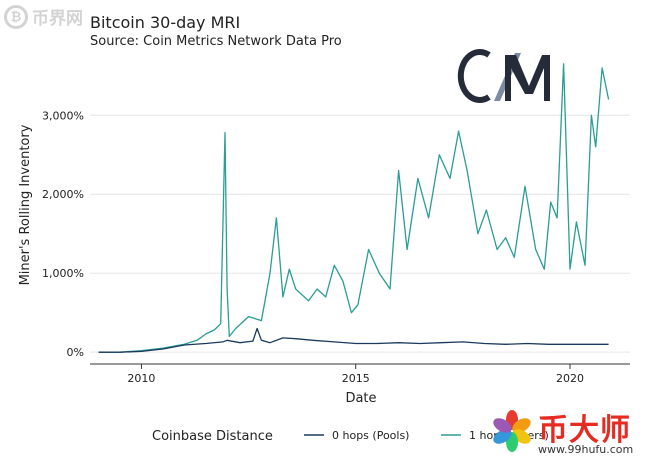  What do you see at coordinates (63, 234) in the screenshot?
I see `y-axis-ticks: 0% 1,000% 2,000% 3,000%` at bounding box center [63, 234].